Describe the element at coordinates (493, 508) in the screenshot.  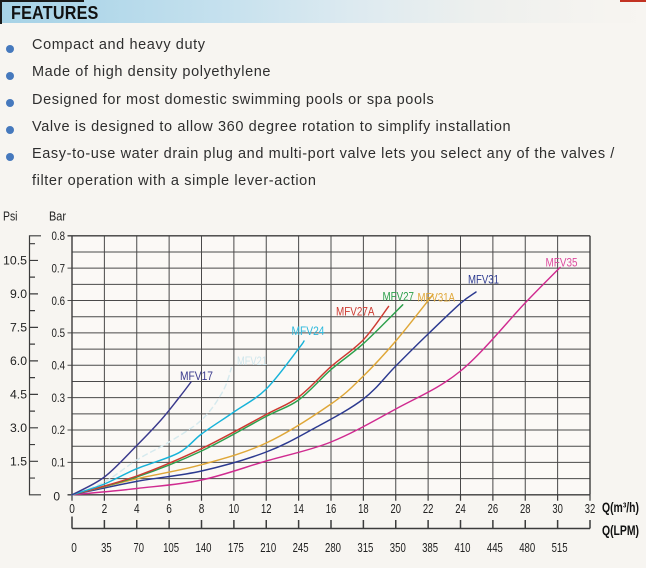
I see `svg-text: 26` at that location.